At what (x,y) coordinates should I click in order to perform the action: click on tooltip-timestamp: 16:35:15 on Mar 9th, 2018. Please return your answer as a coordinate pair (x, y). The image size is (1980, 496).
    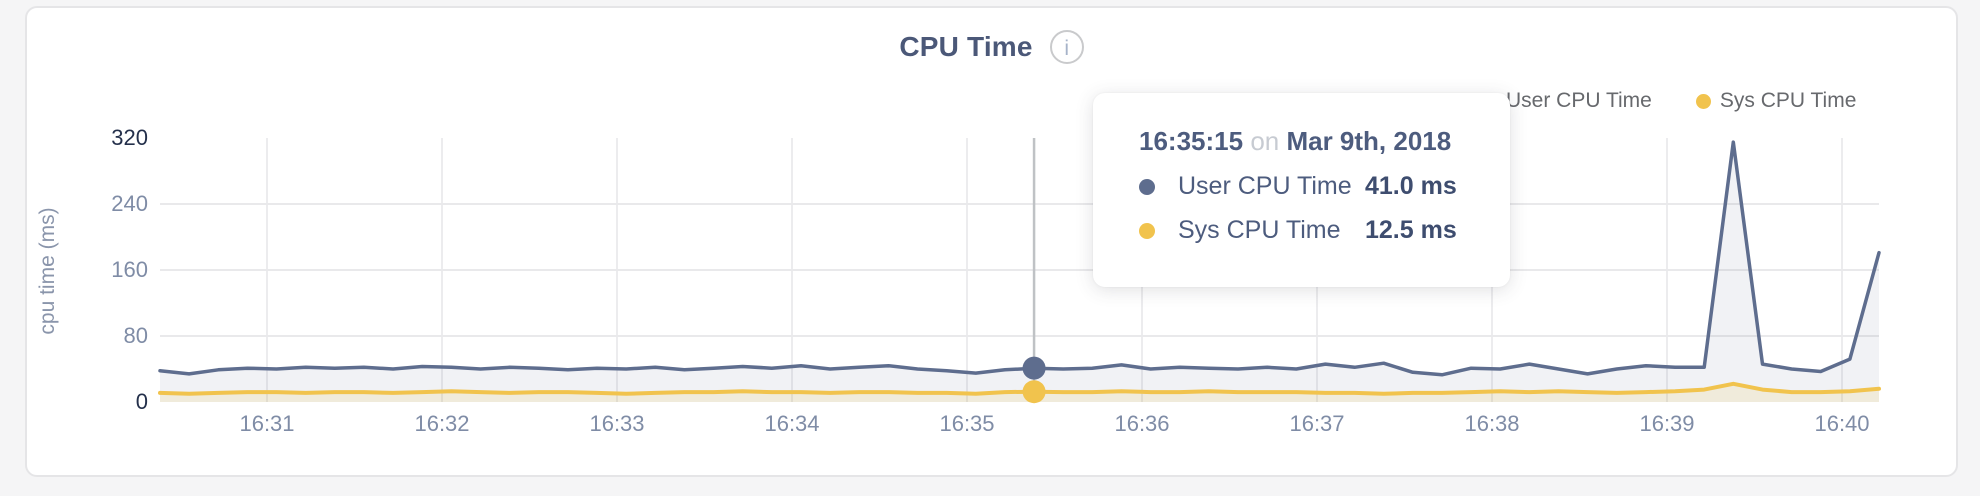
    Looking at the image, I should click on (1324, 141).